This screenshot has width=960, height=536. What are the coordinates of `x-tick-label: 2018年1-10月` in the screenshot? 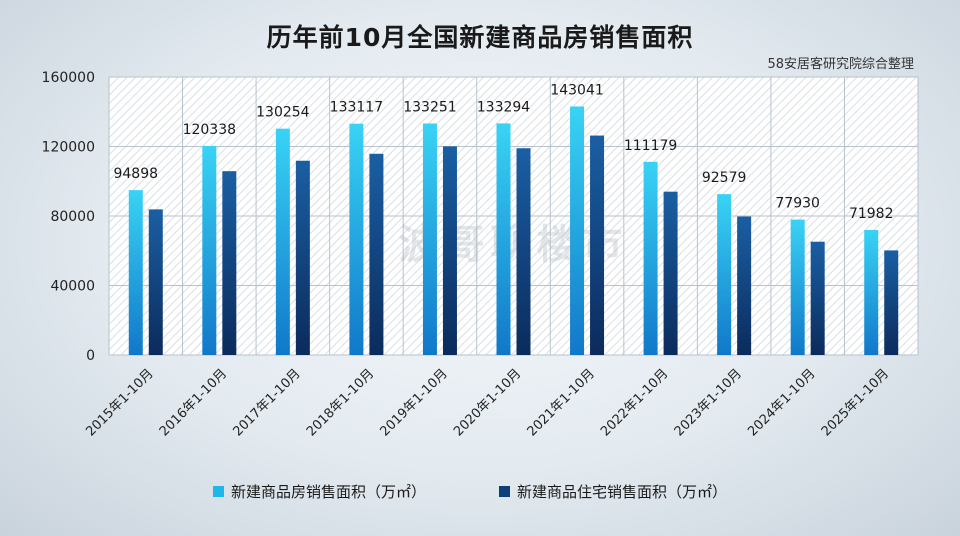 It's located at (340, 402).